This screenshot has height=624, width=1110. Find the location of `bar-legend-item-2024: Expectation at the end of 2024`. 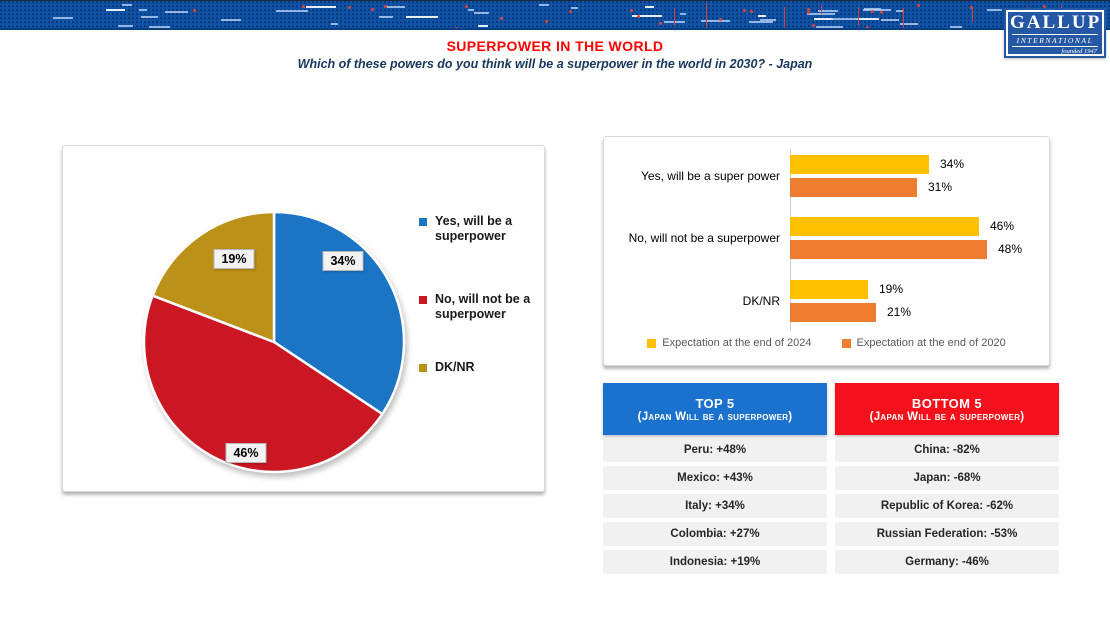

bar-legend-item-2024: Expectation at the end of 2024 is located at coordinates (729, 343).